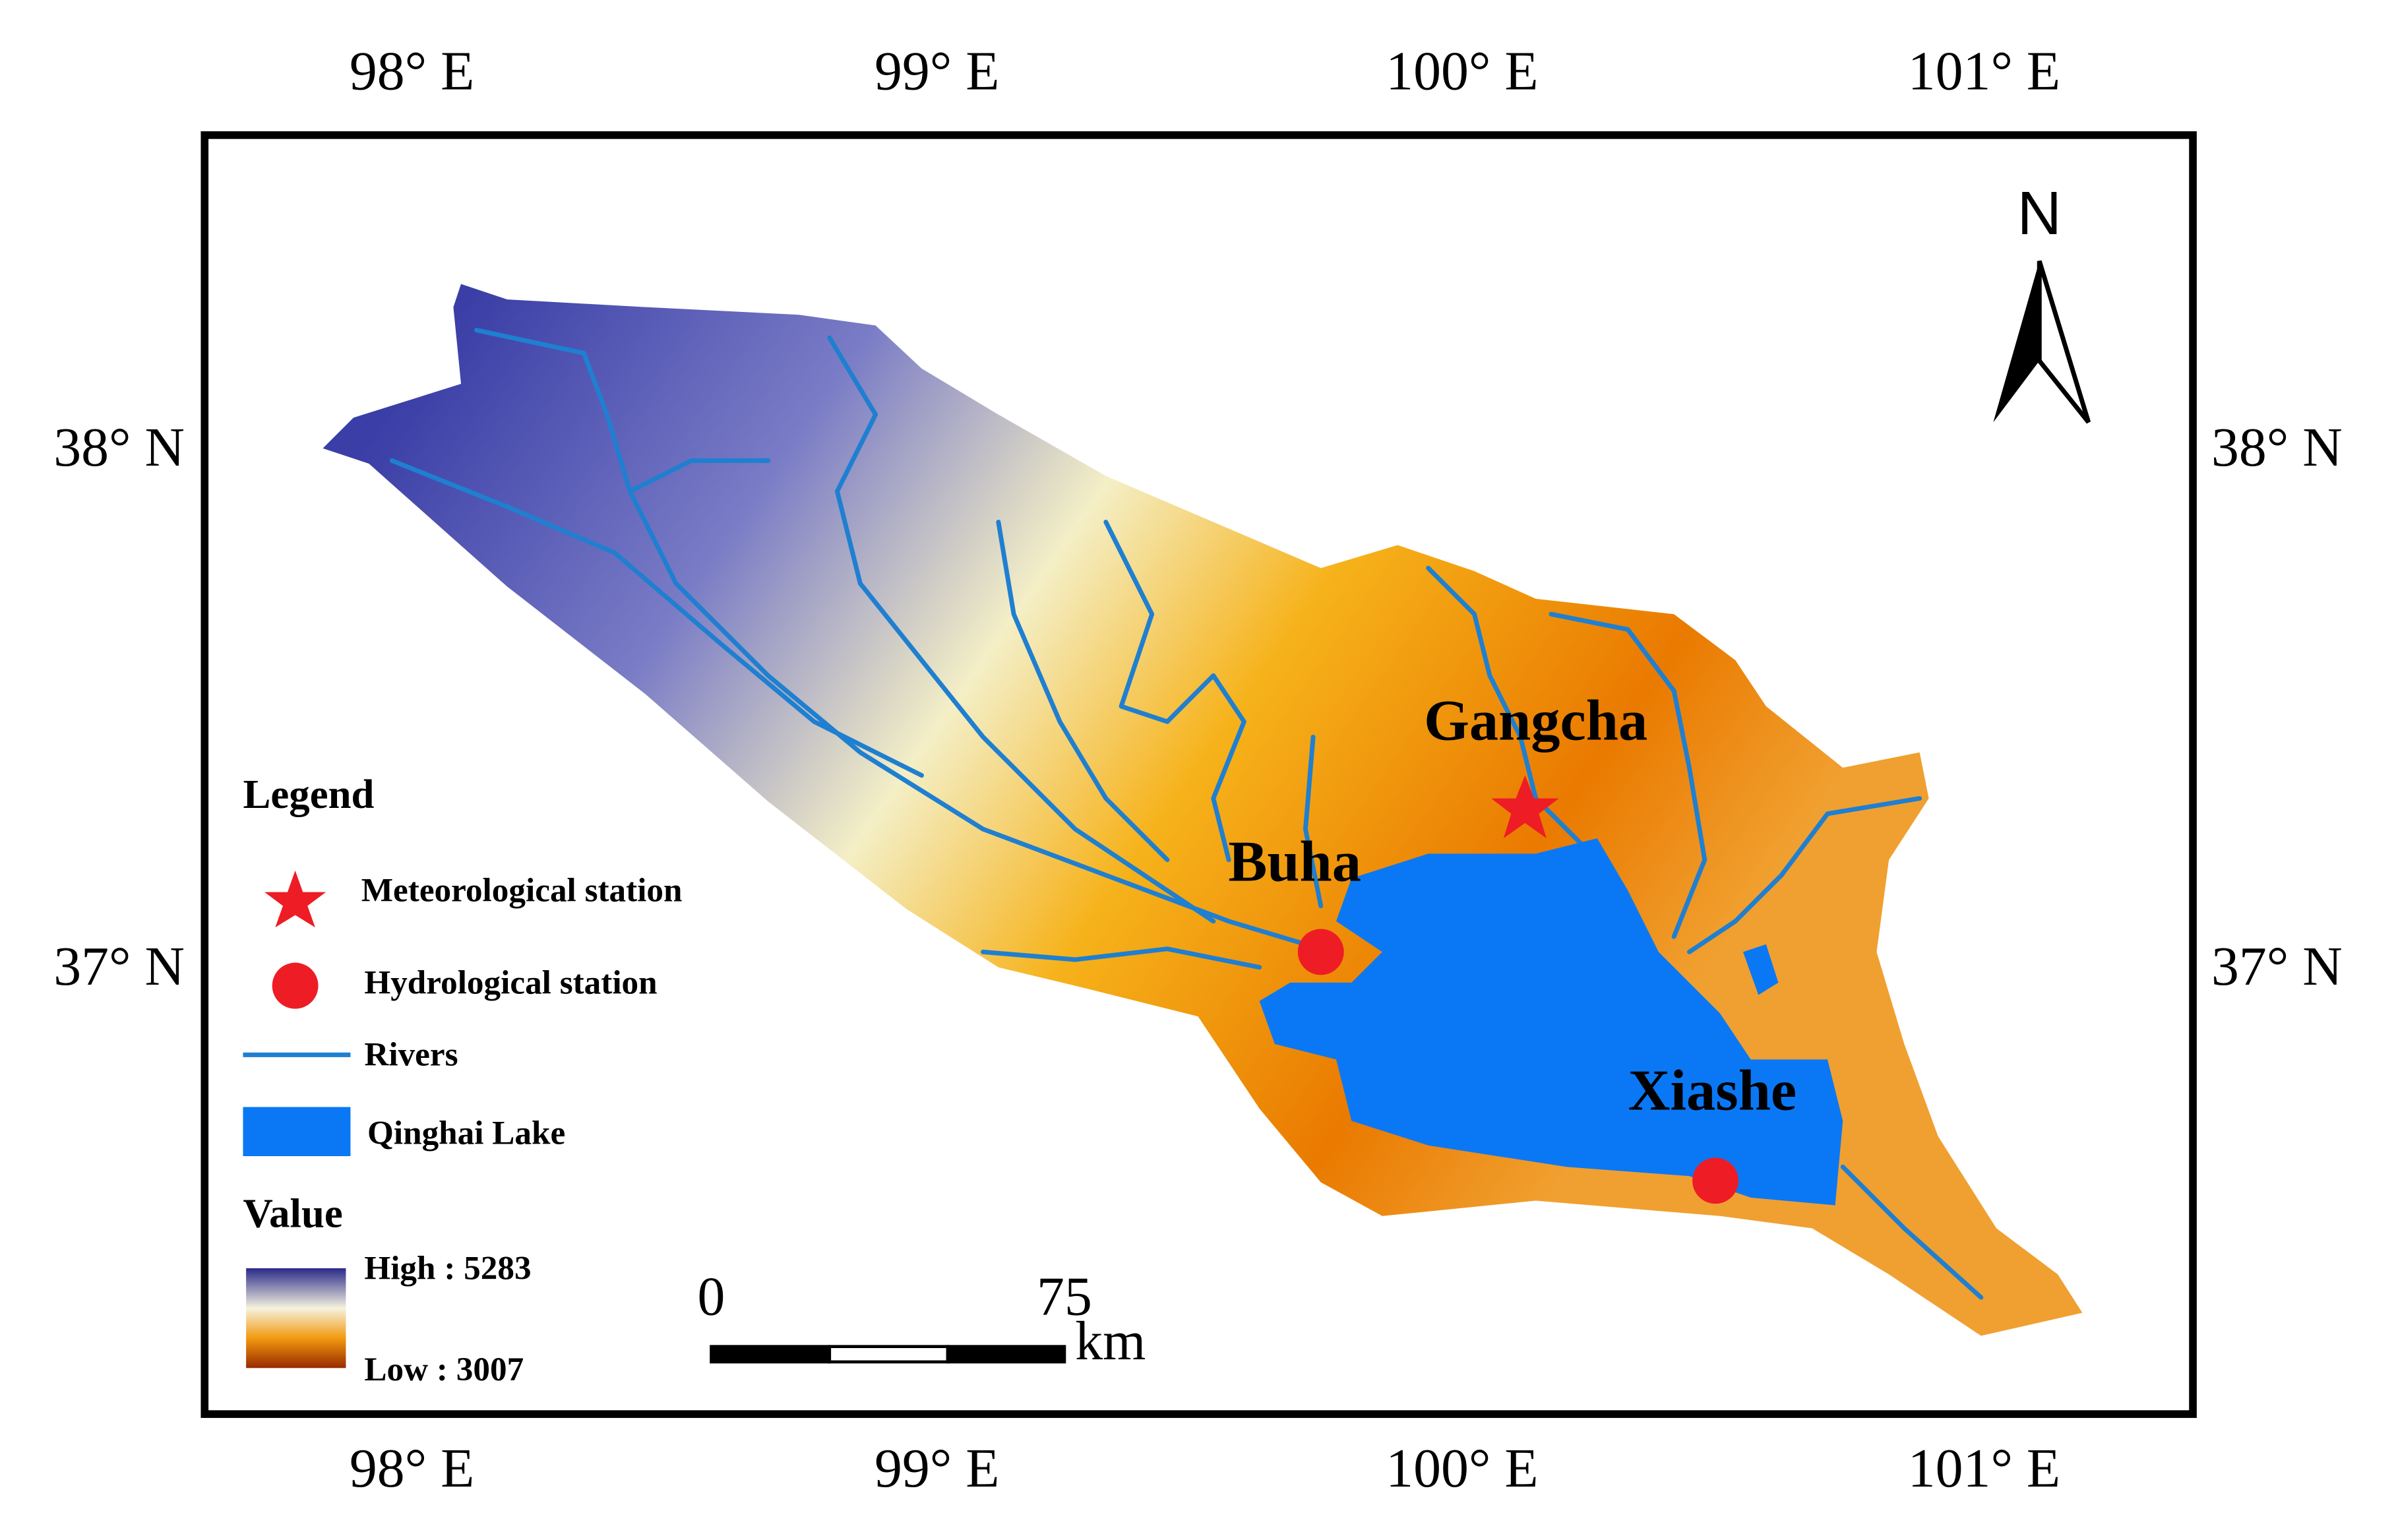 The height and width of the screenshot is (1540, 2396). What do you see at coordinates (295, 899) in the screenshot?
I see `legend-star` at bounding box center [295, 899].